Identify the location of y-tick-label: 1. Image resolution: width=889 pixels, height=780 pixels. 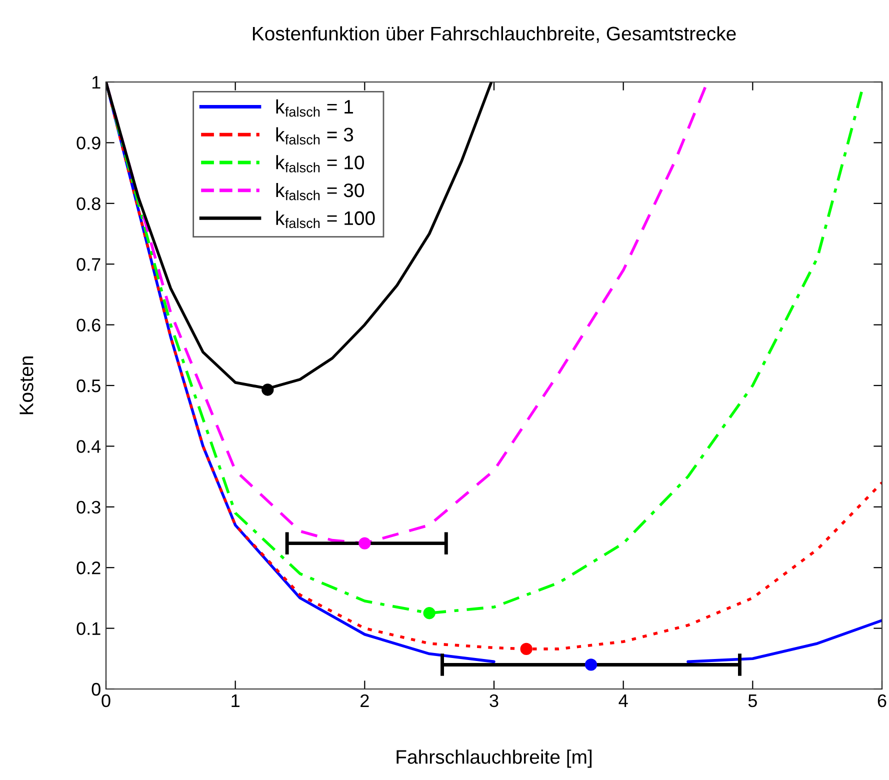
(96, 82).